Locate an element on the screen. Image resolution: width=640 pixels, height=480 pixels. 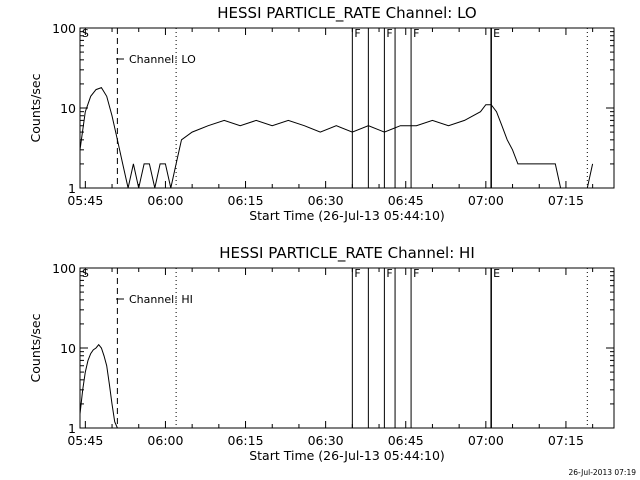
chart-title: HESSI PARTICLE_RATE Channel: HI is located at coordinates (347, 253).